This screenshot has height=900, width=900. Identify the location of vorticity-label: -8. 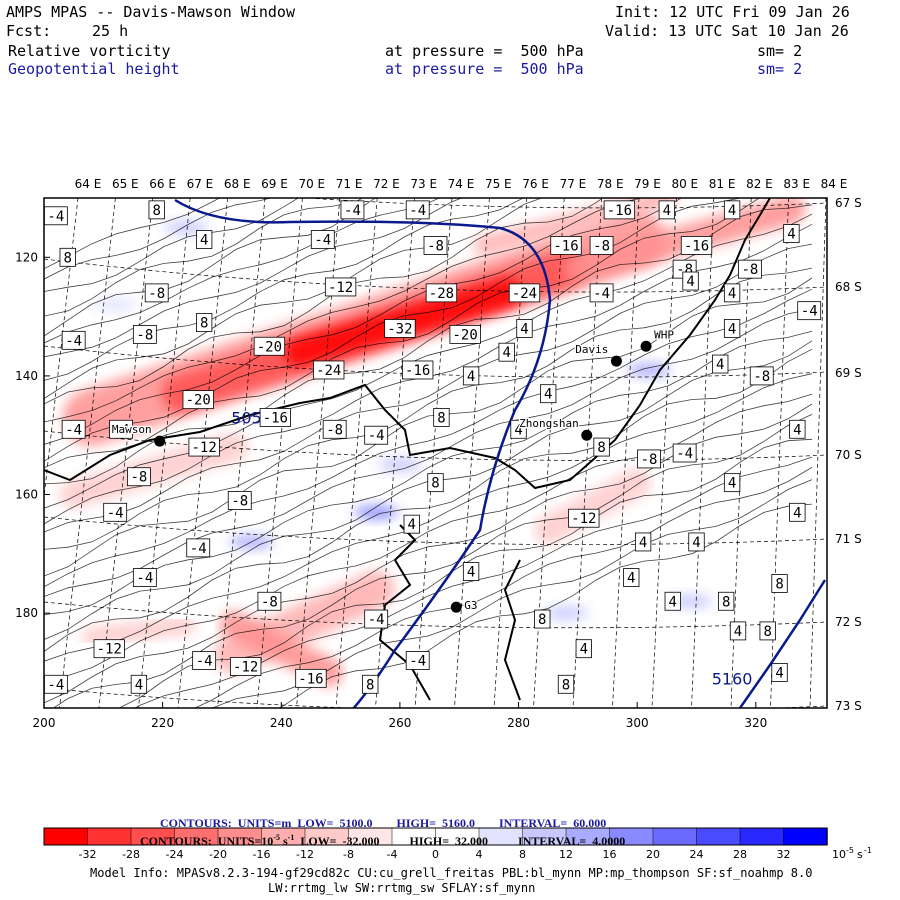
(749, 269).